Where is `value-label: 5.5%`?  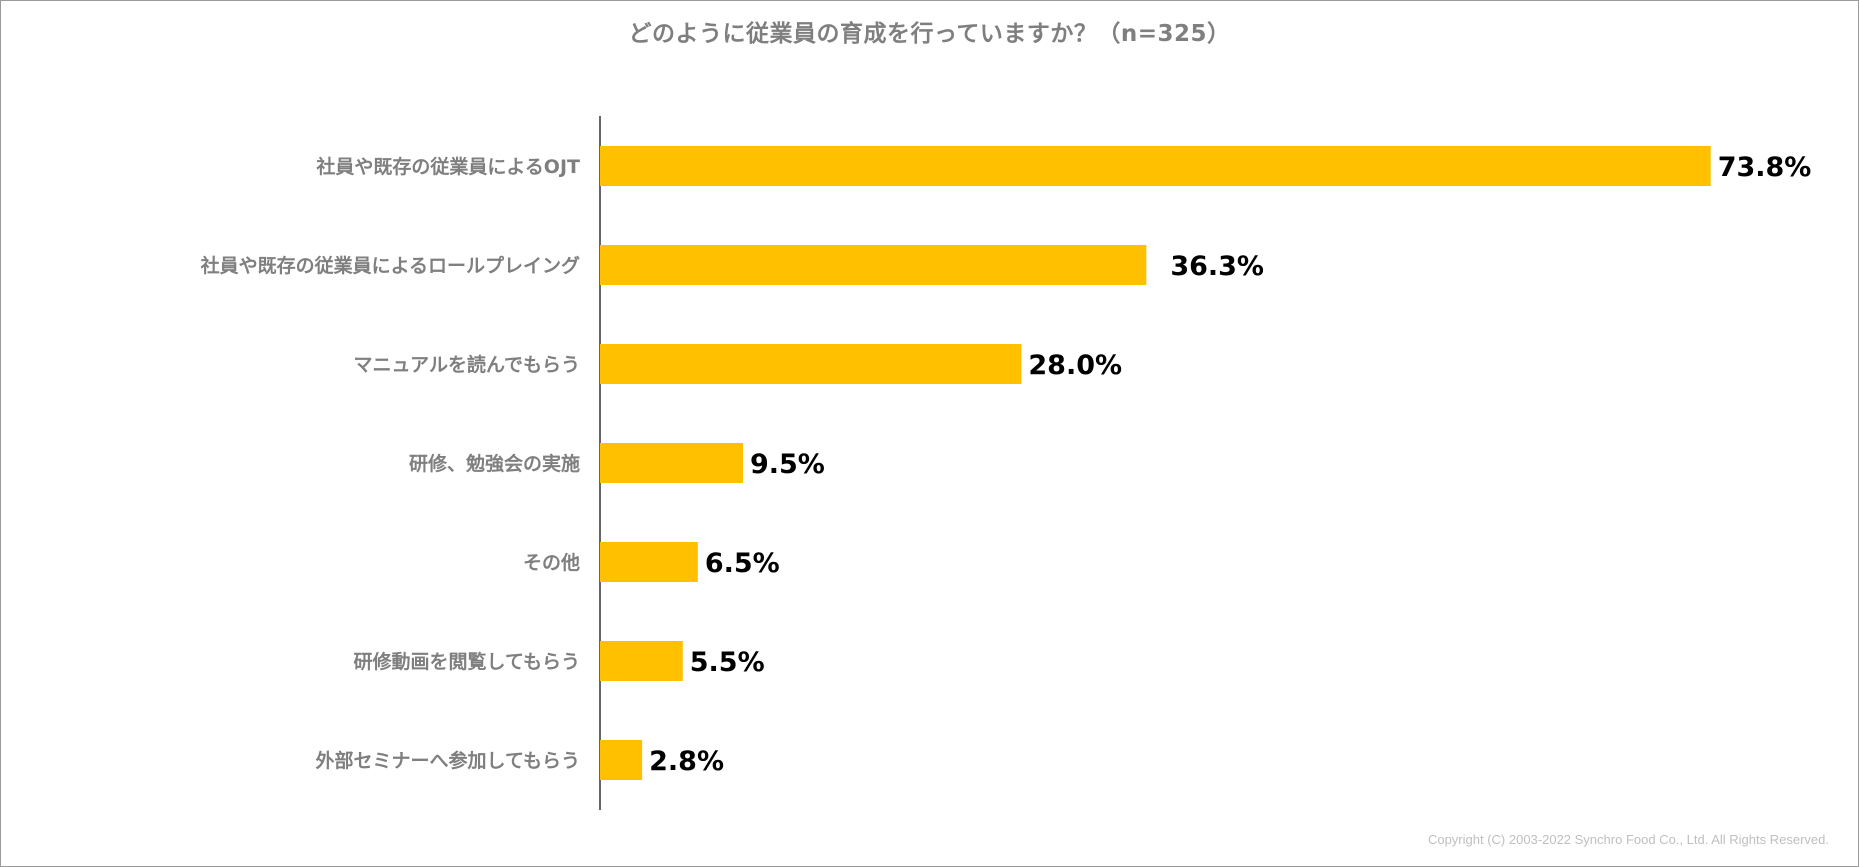
value-label: 5.5% is located at coordinates (727, 662).